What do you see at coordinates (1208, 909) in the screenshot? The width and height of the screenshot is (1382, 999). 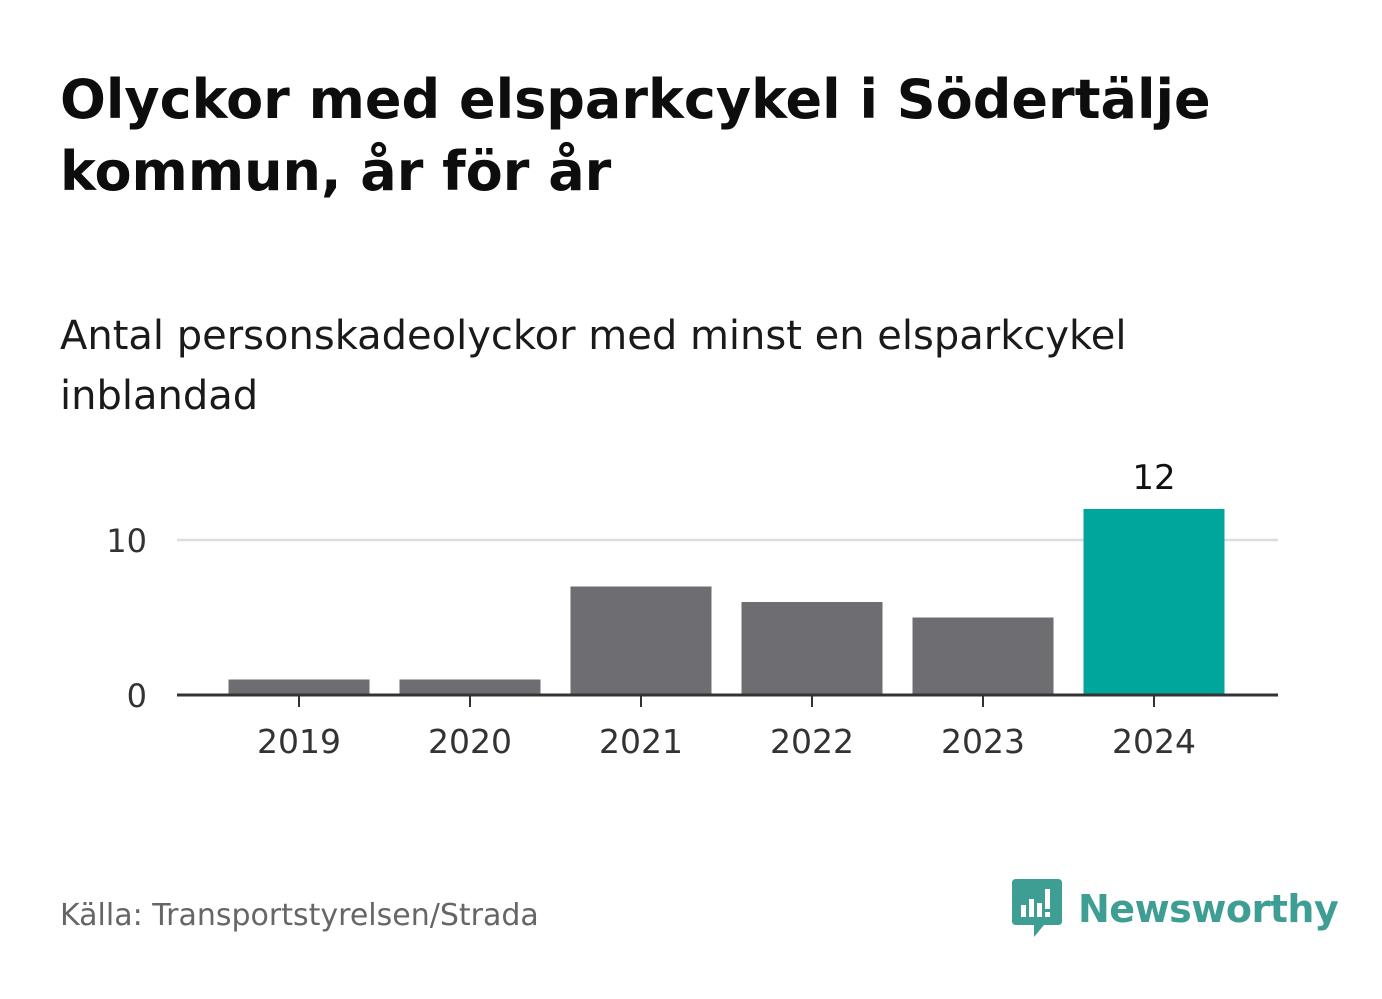 I see `newsworthy-logo-text: Newsworthy` at bounding box center [1208, 909].